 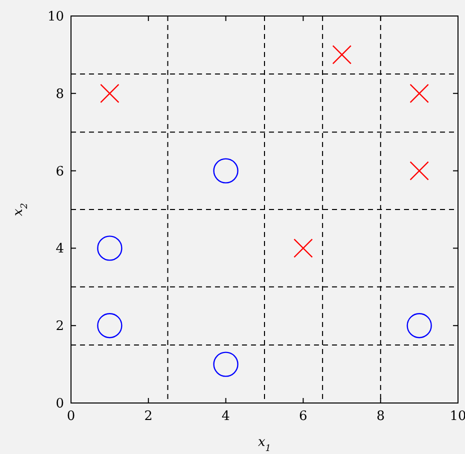 I want to click on y-tick-label: 2, so click(x=60, y=326).